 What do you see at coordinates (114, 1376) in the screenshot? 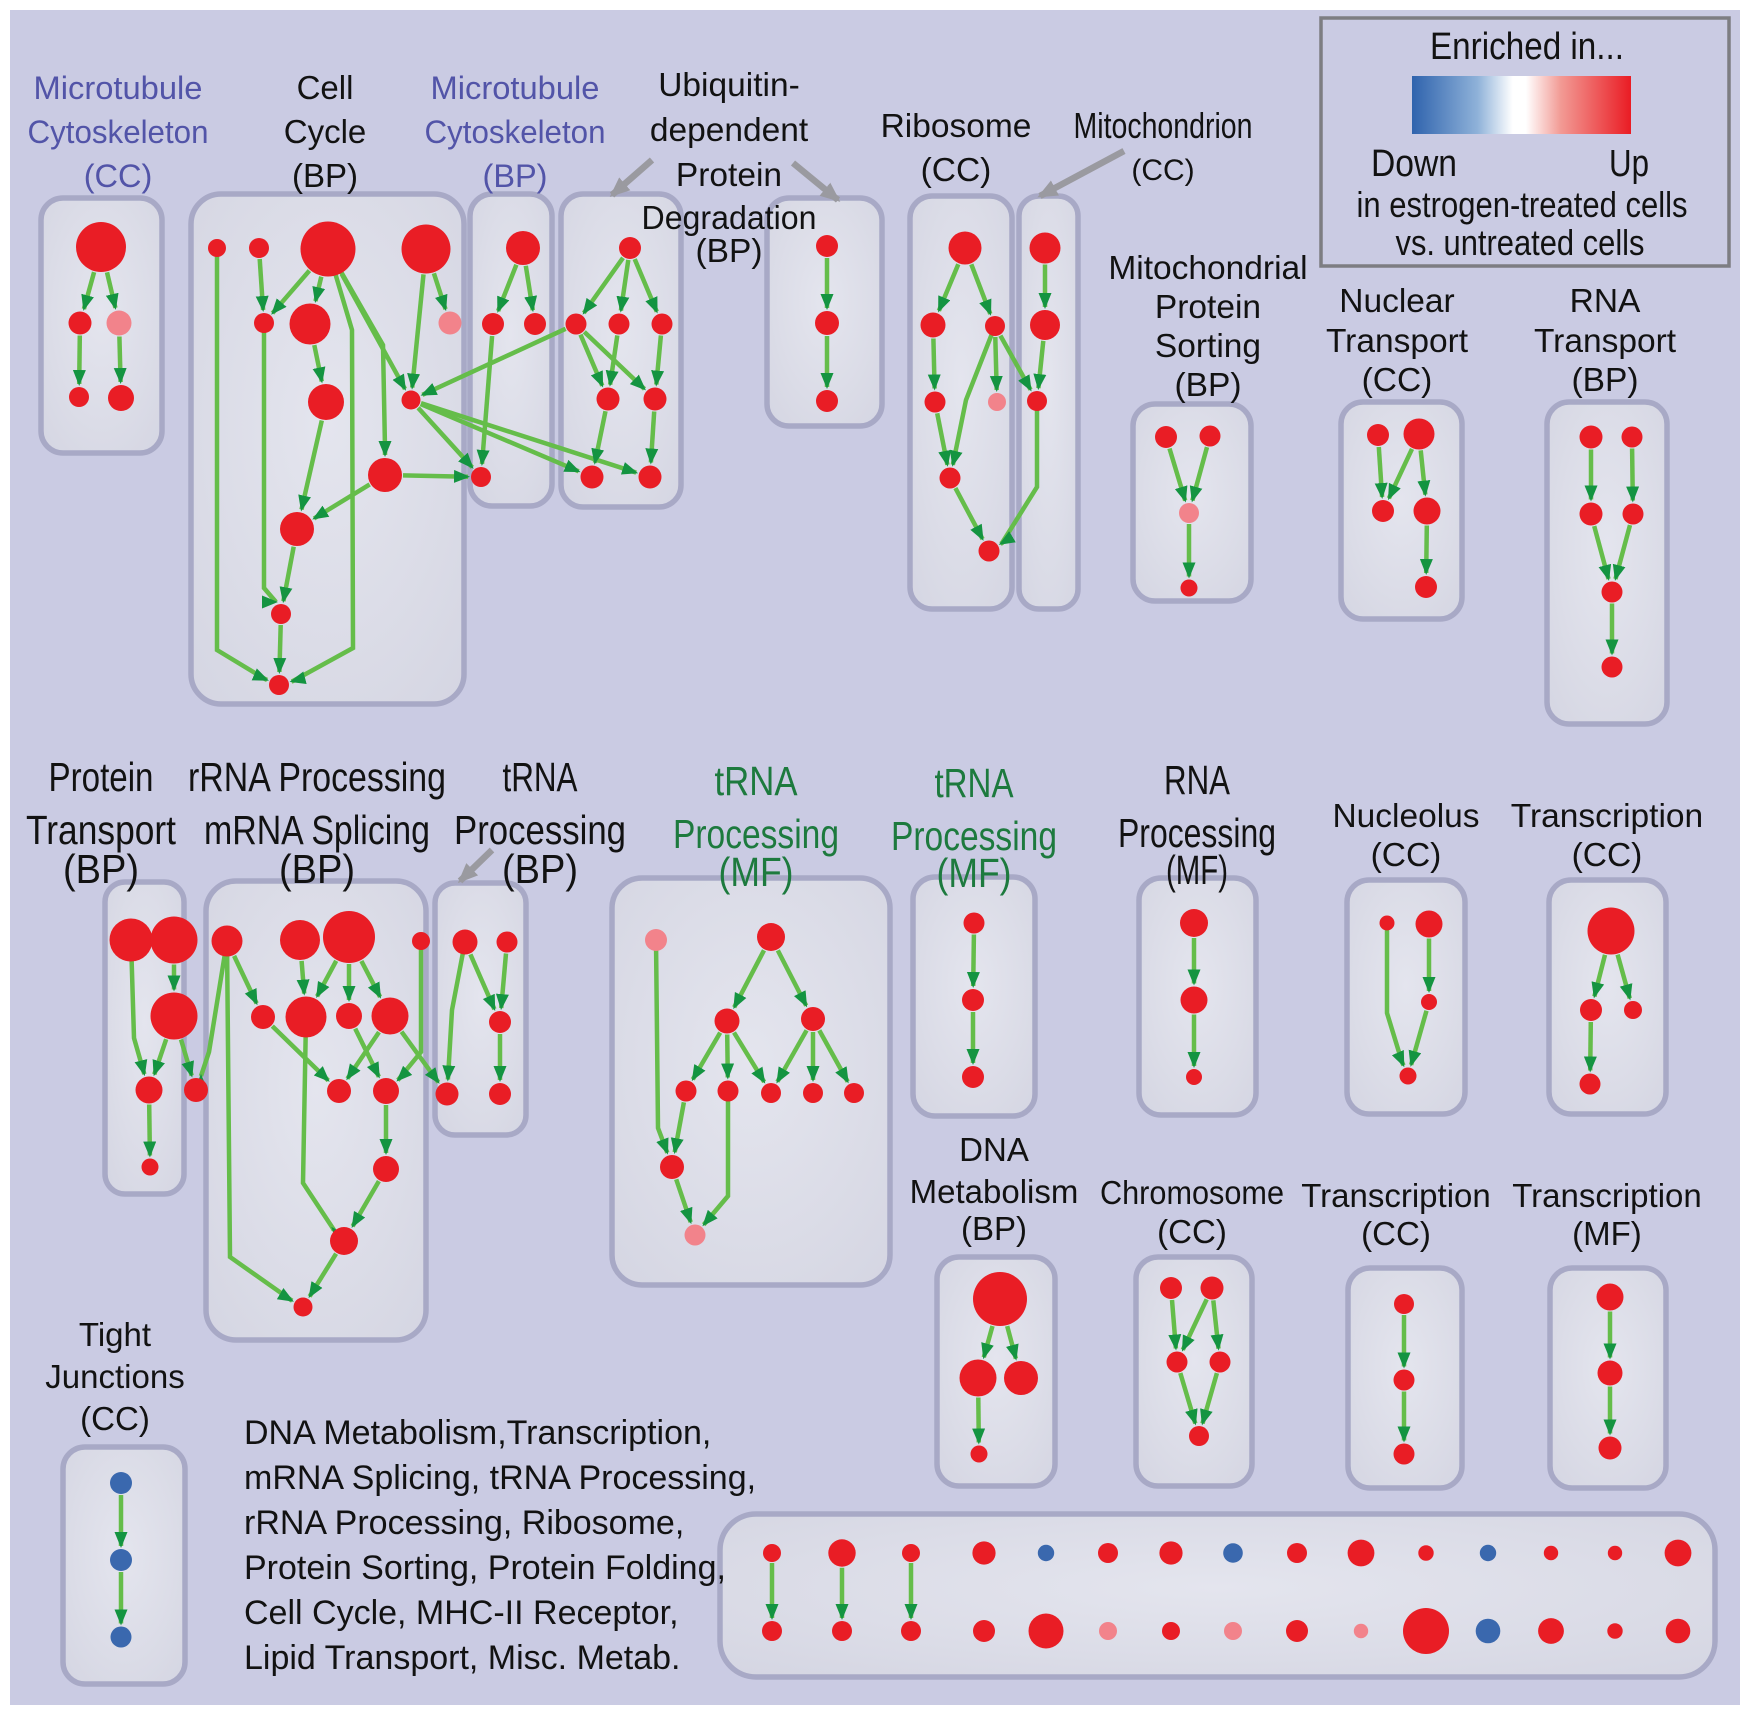
I see `svg-text: Junctions` at bounding box center [114, 1376].